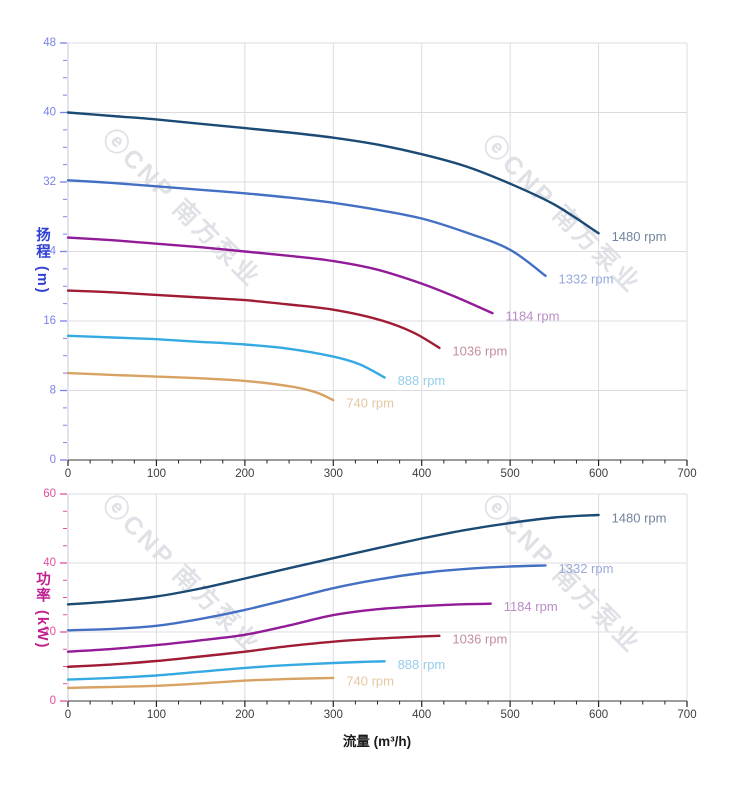 The height and width of the screenshot is (797, 752). Describe the element at coordinates (49, 494) in the screenshot. I see `y-tick-label: 60` at that location.